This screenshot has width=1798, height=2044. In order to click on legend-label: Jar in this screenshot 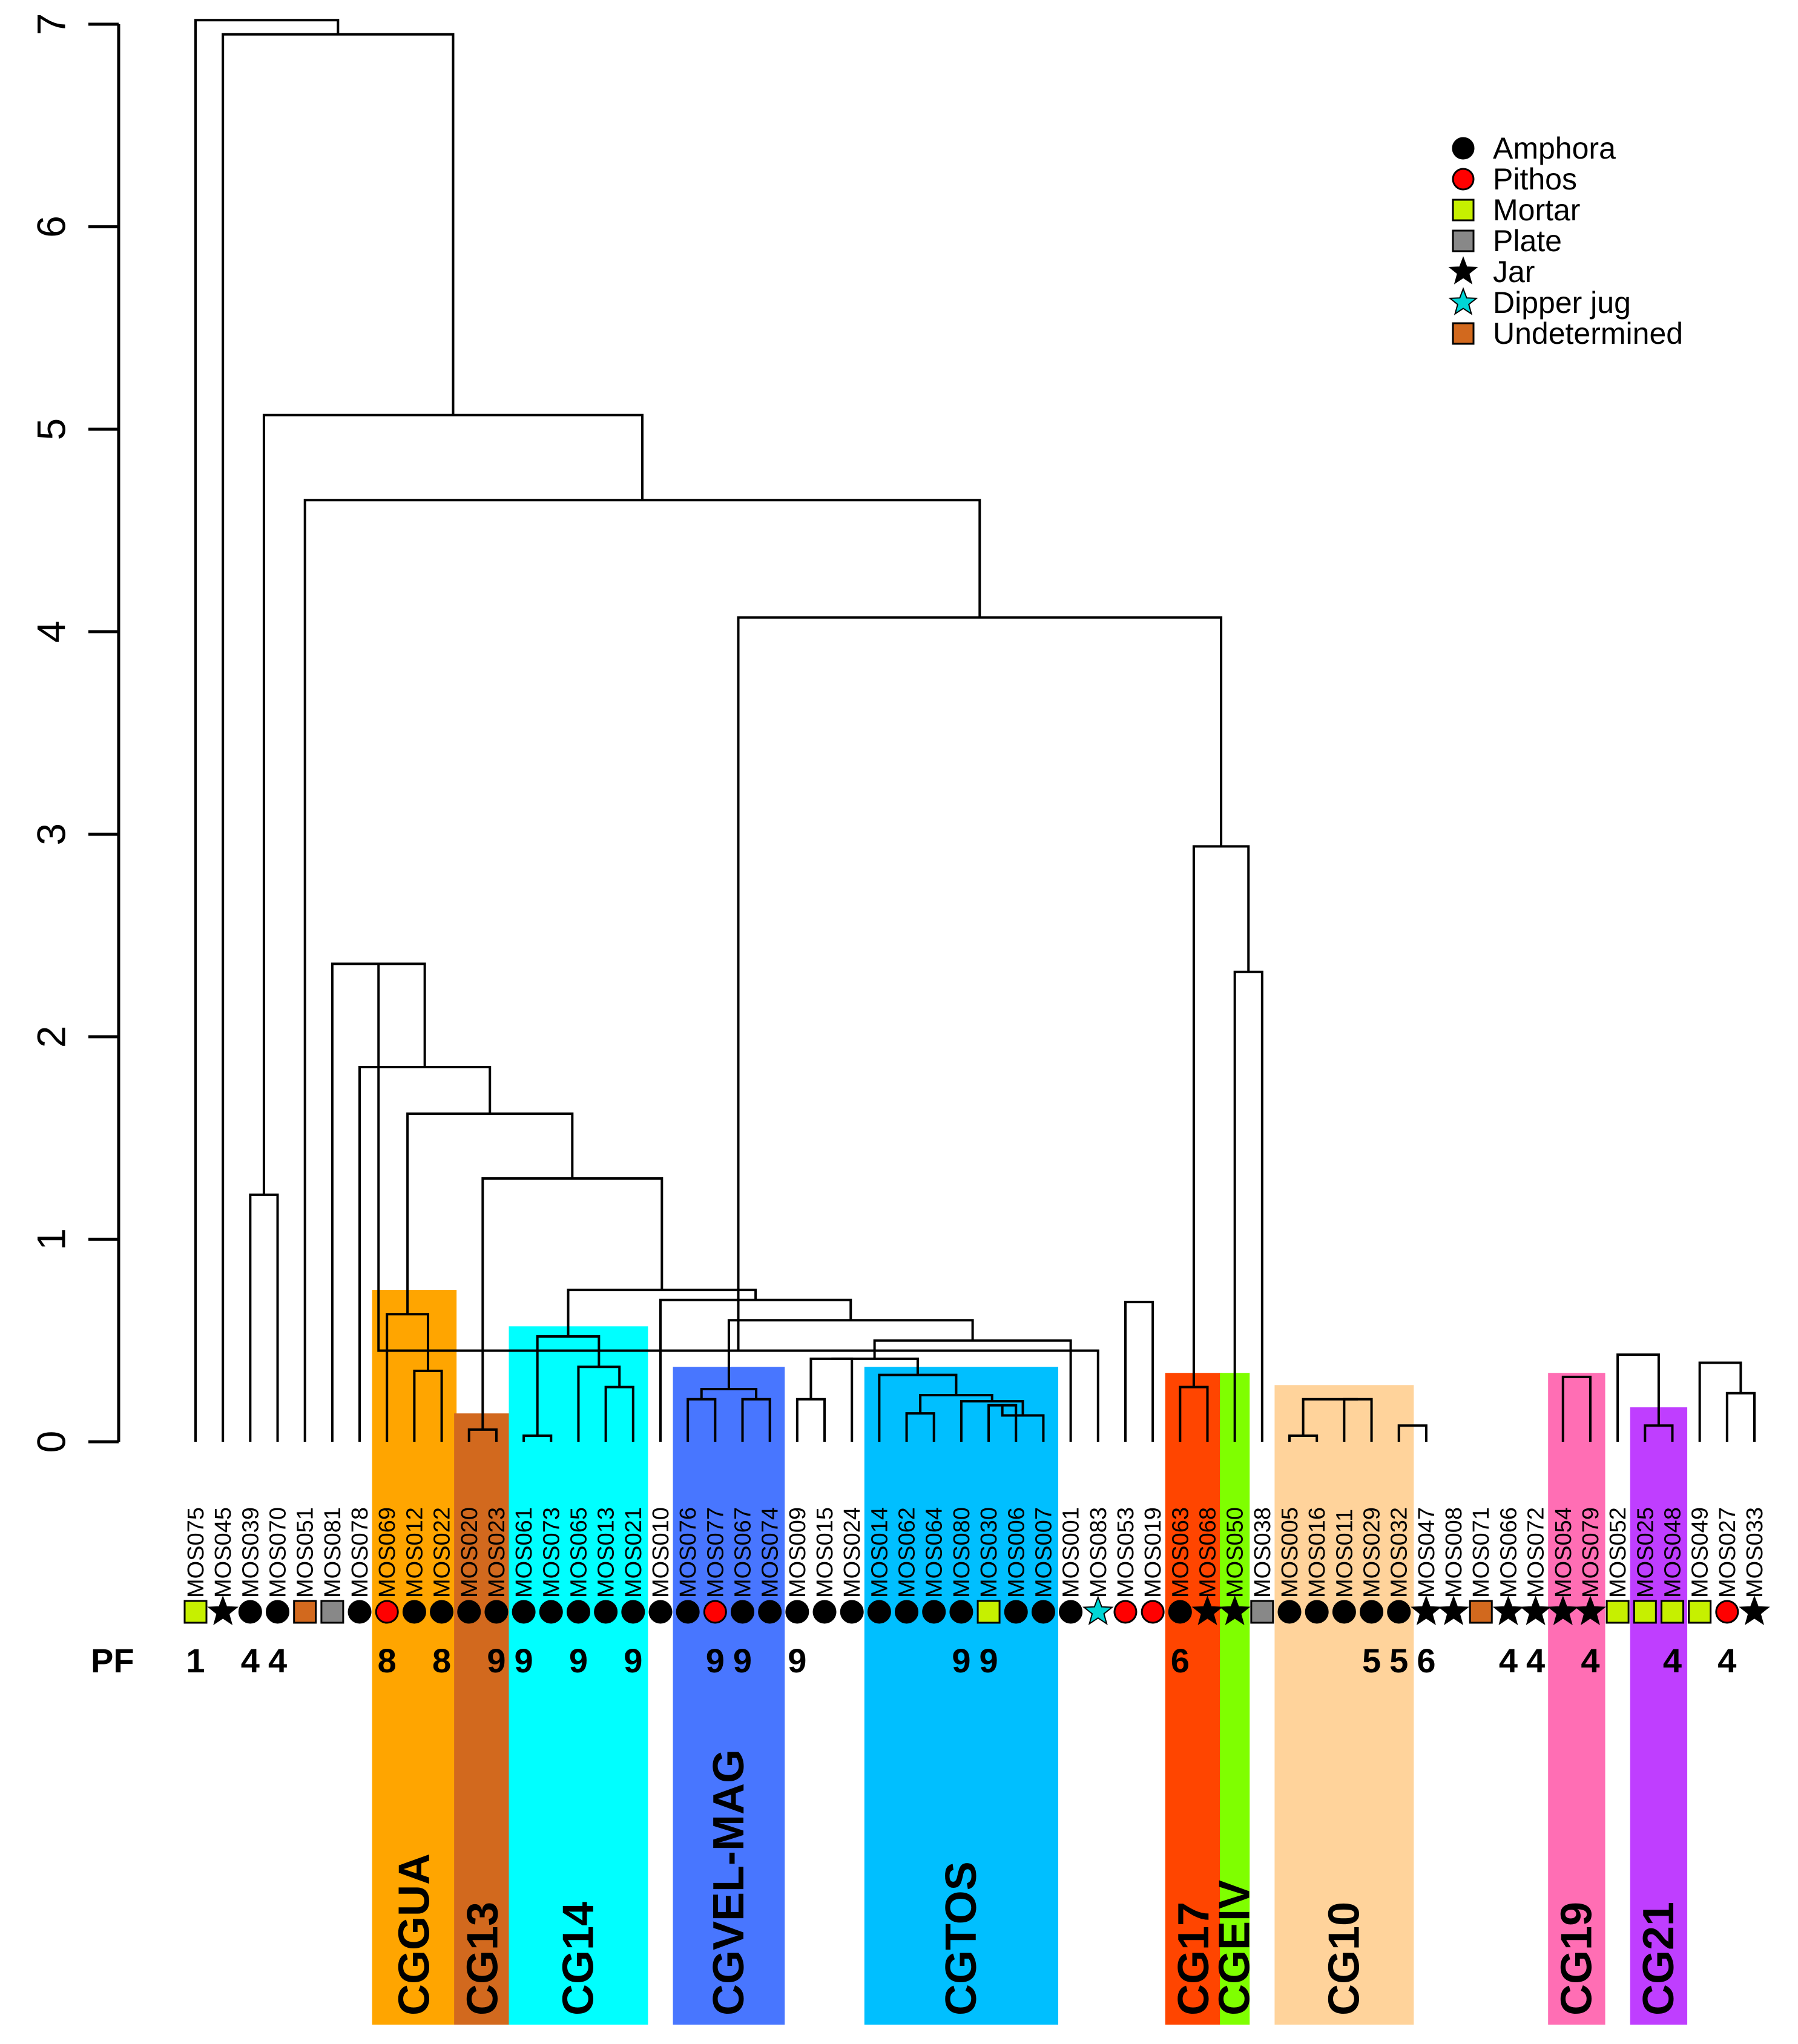, I will do `click(1514, 272)`.